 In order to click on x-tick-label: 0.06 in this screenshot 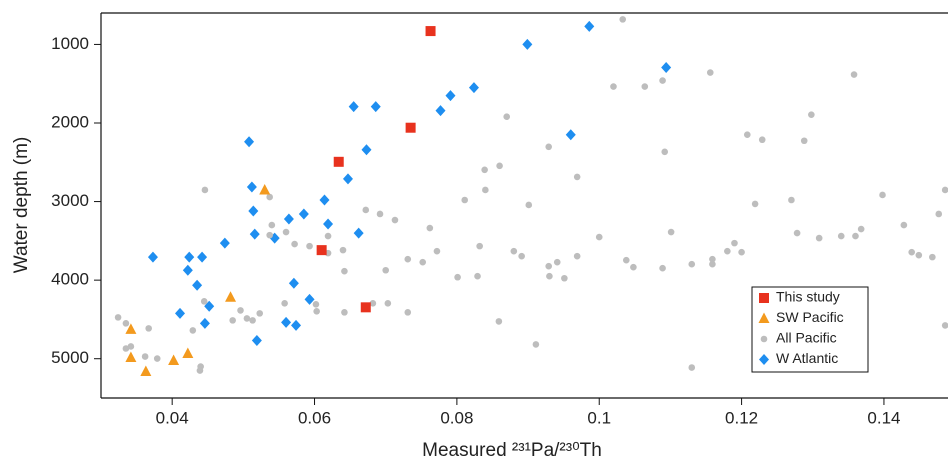, I will do `click(314, 417)`.